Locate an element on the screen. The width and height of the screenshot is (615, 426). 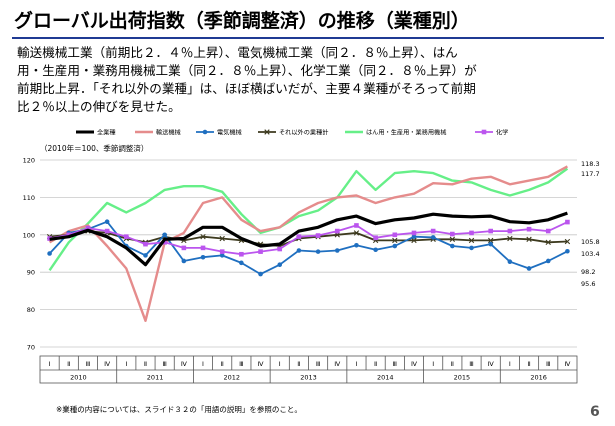
y-tick-label: 110 is located at coordinates (29, 198).